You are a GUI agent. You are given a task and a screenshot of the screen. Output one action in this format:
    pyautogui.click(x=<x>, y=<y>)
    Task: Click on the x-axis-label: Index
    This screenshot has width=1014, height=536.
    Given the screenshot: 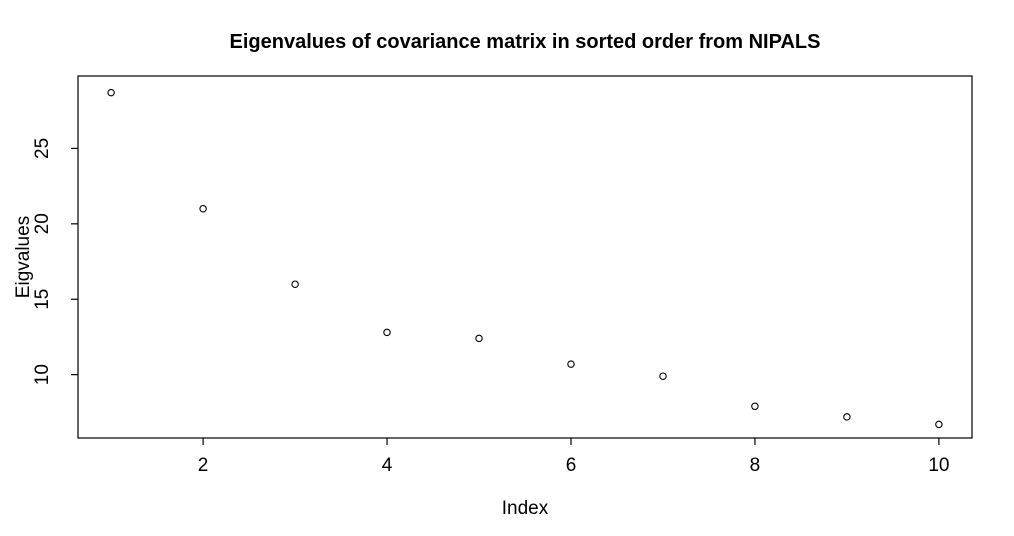 What is the action you would take?
    pyautogui.click(x=525, y=508)
    